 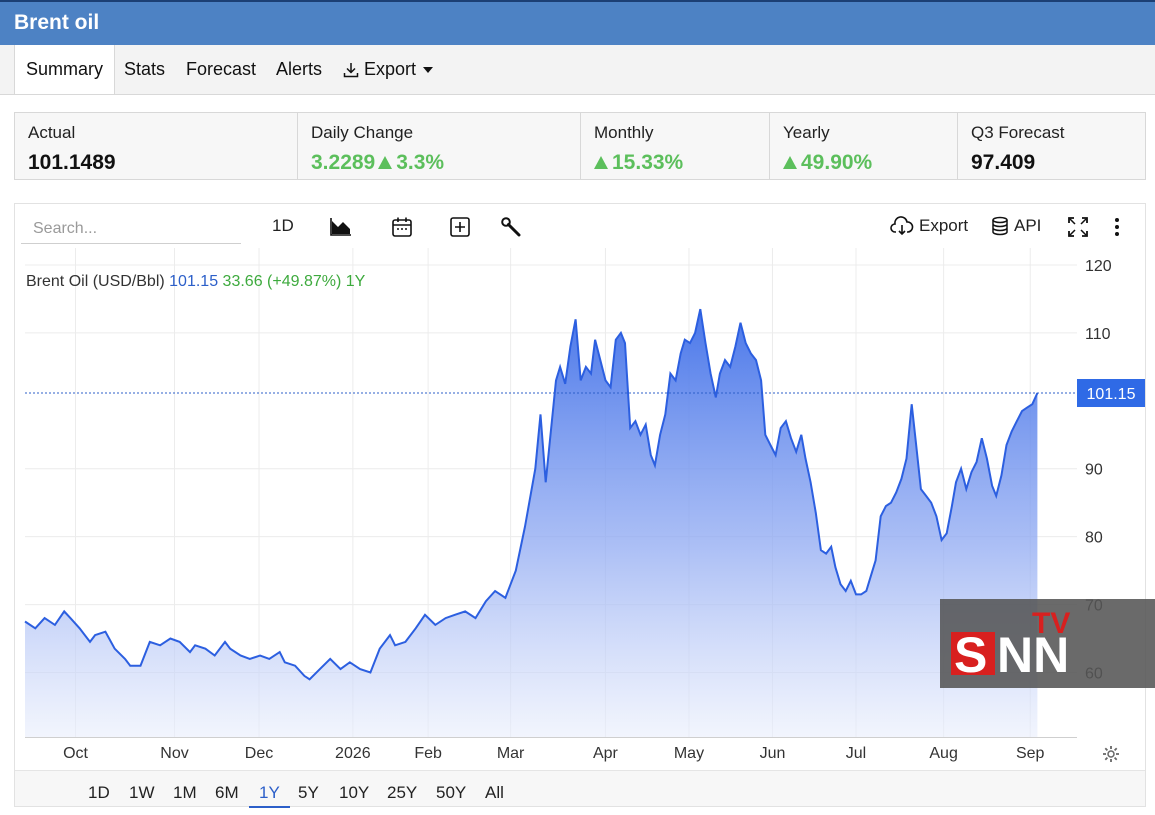 What do you see at coordinates (142, 792) in the screenshot?
I see `range-1w: 1W` at bounding box center [142, 792].